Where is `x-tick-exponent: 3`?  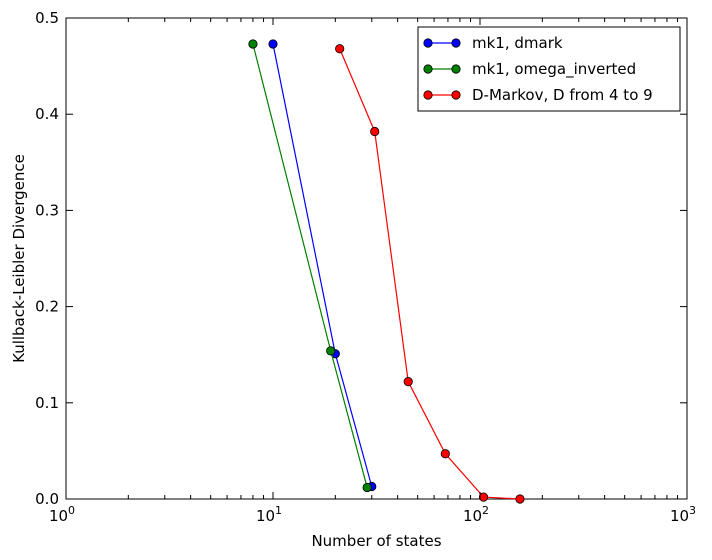 x-tick-exponent: 3 is located at coordinates (692, 510).